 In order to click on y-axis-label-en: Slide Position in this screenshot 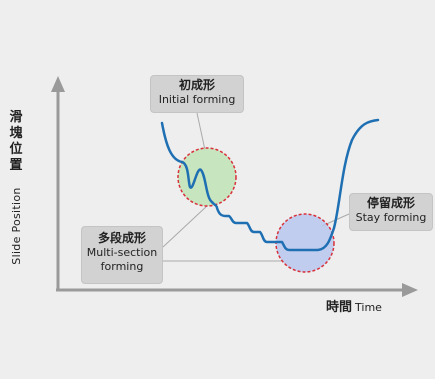, I will do `click(16, 226)`.